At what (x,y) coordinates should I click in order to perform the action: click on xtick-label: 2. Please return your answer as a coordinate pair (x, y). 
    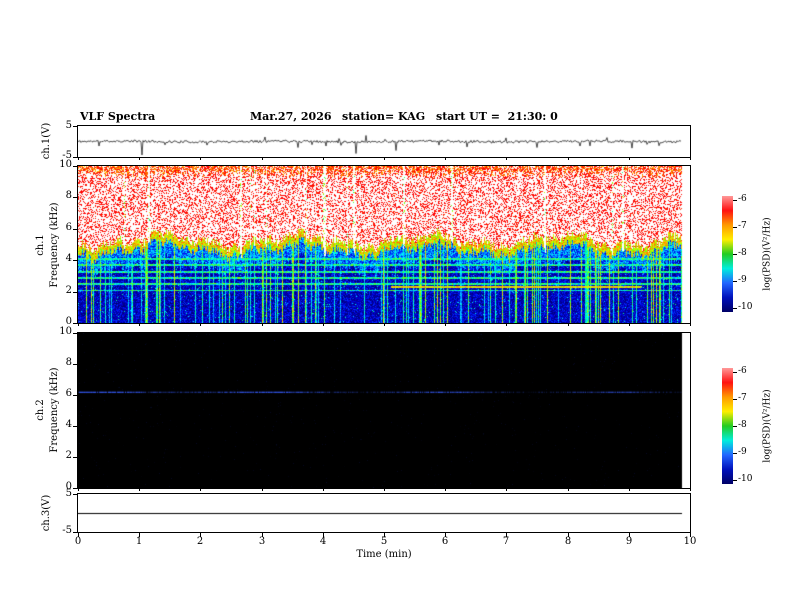
    Looking at the image, I should click on (200, 541).